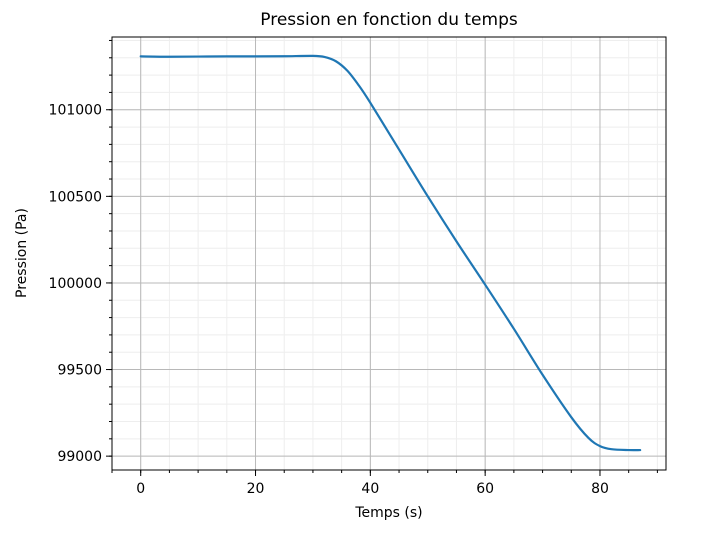 The width and height of the screenshot is (702, 543). I want to click on y-axis-label: Pression (Pa), so click(22, 253).